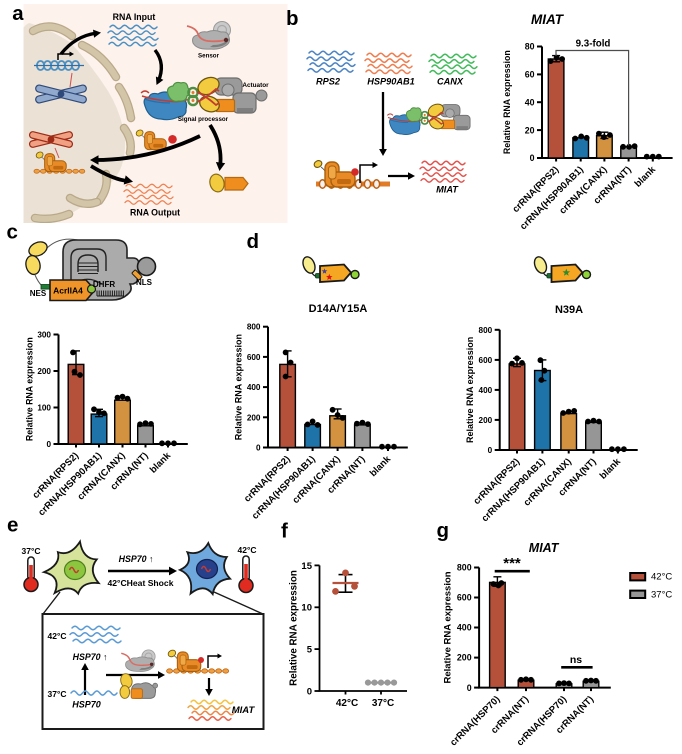 This screenshot has width=682, height=754. I want to click on svg-text: 10, so click(306, 608).